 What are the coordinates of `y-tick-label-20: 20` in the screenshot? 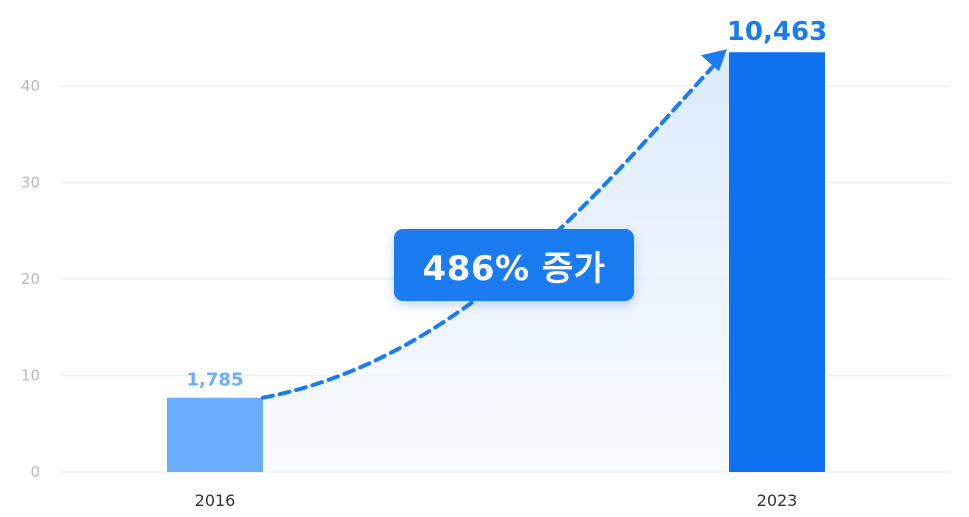 It's located at (30, 279).